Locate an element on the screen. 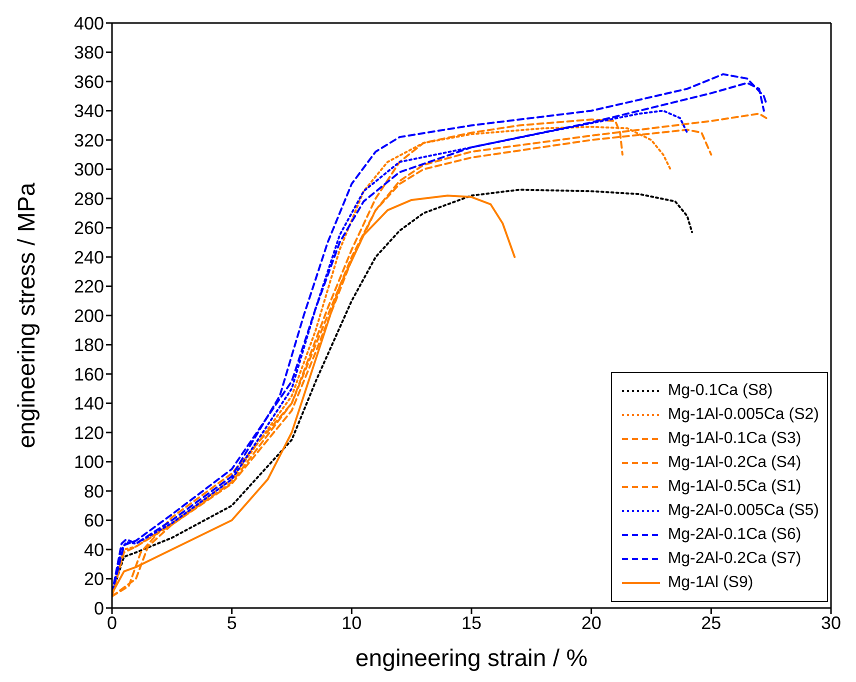 This screenshot has height=682, width=856. y-tick-label: 220 is located at coordinates (89, 286).